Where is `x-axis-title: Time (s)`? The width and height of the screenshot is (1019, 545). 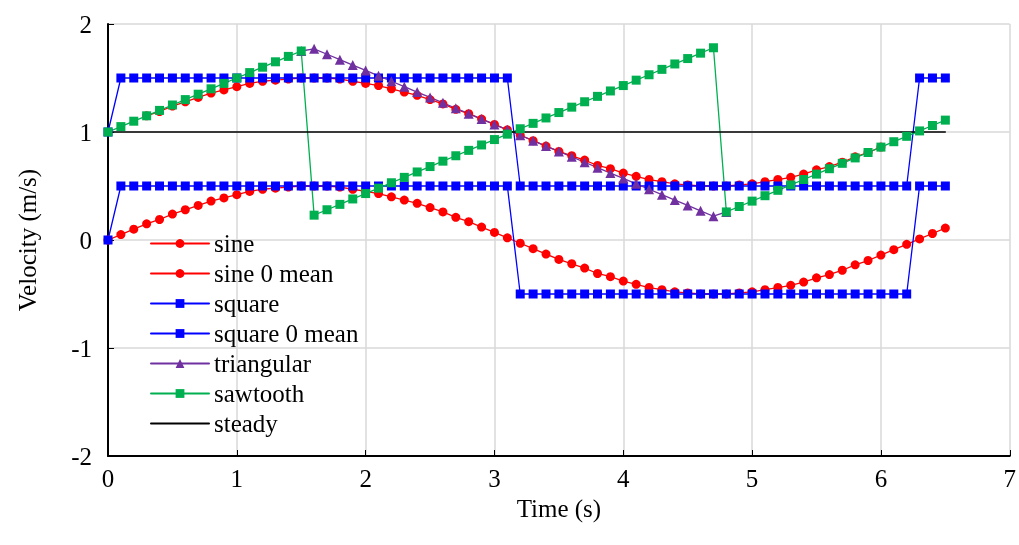 x-axis-title: Time (s) is located at coordinates (559, 508).